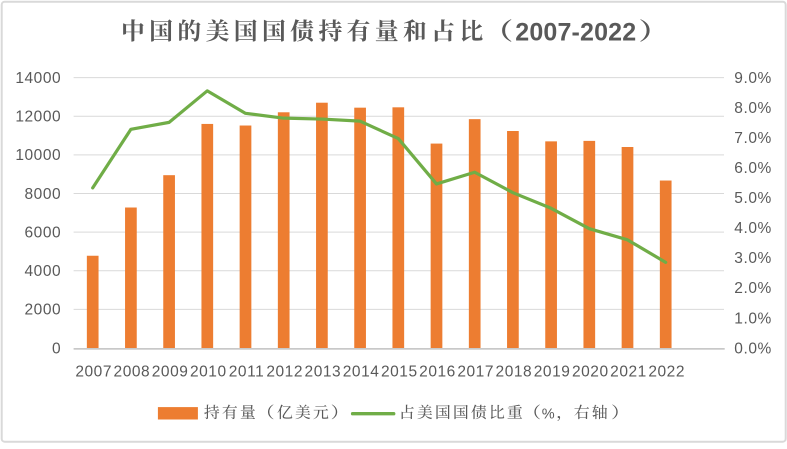 Image resolution: width=787 pixels, height=449 pixels. I want to click on svg-text: 2022, so click(666, 371).